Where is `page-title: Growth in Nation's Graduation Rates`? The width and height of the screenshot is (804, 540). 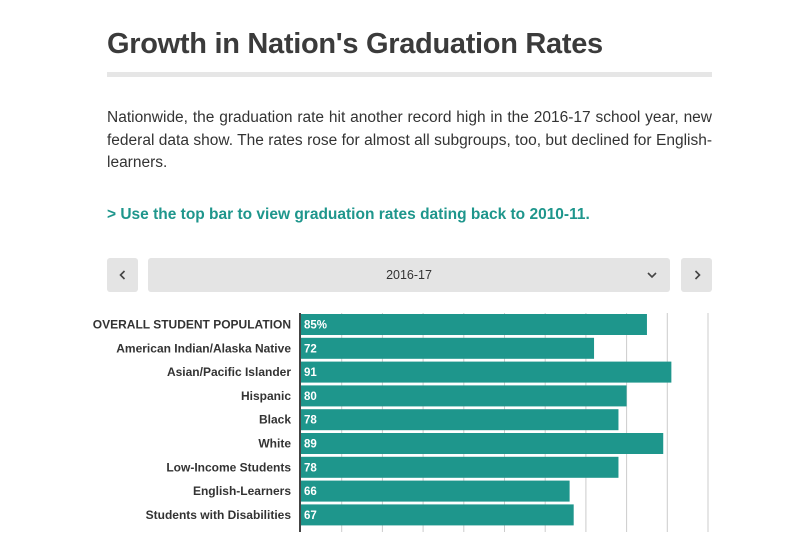
page-title: Growth in Nation's Graduation Rates is located at coordinates (355, 44).